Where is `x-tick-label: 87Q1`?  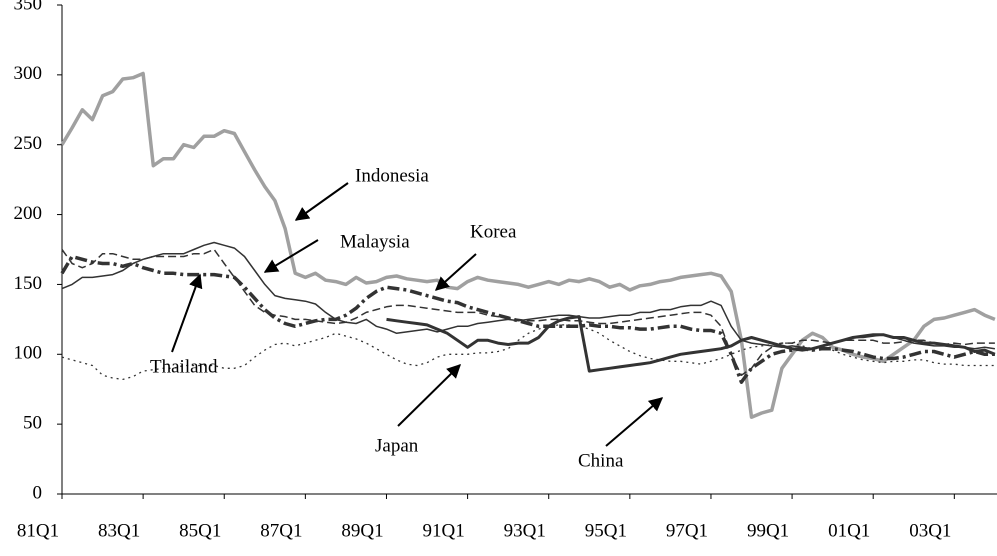 x-tick-label: 87Q1 is located at coordinates (281, 530).